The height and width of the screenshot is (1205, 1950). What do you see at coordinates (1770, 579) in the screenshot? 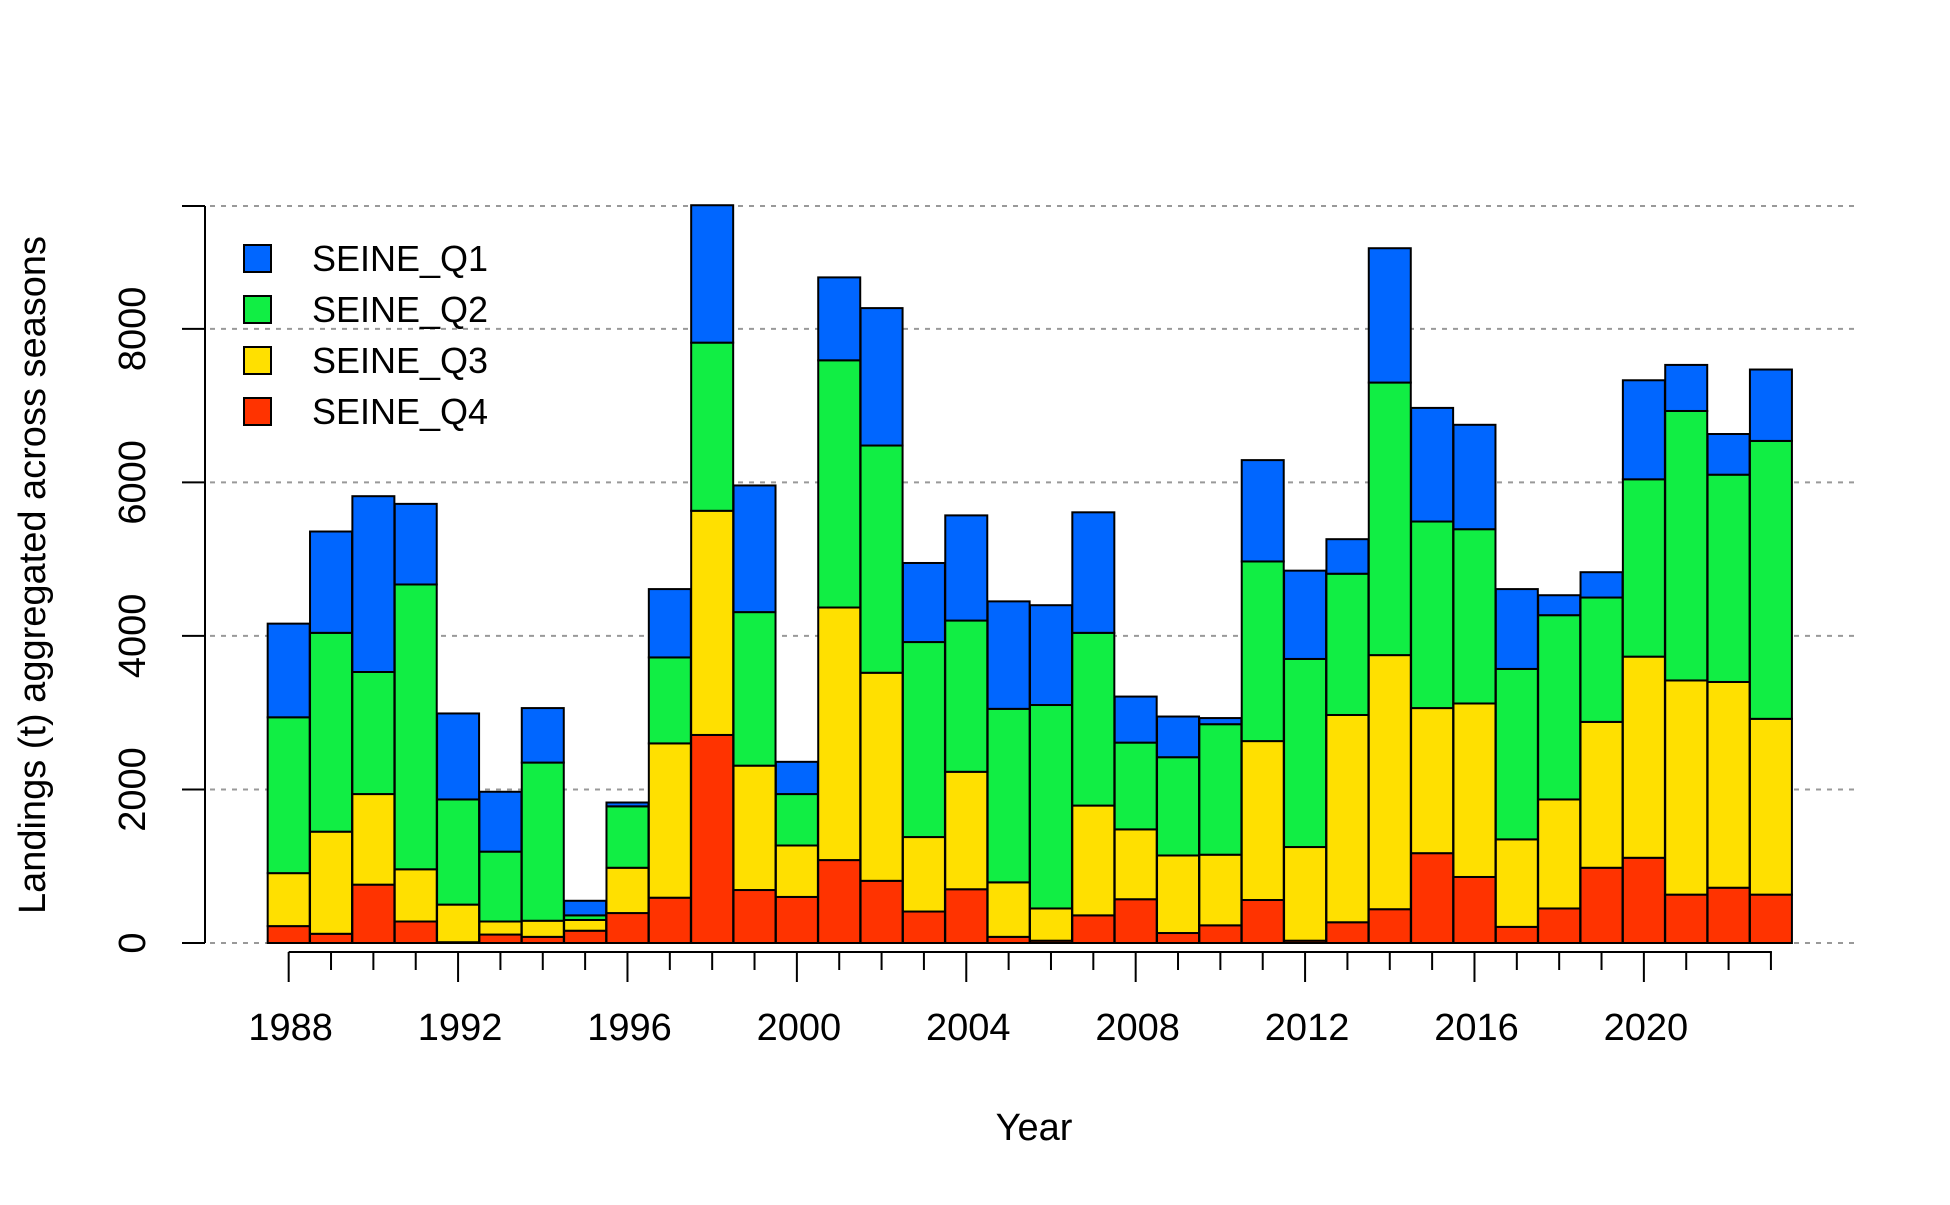
I see `bar-segment-seine-q2-2023` at bounding box center [1770, 579].